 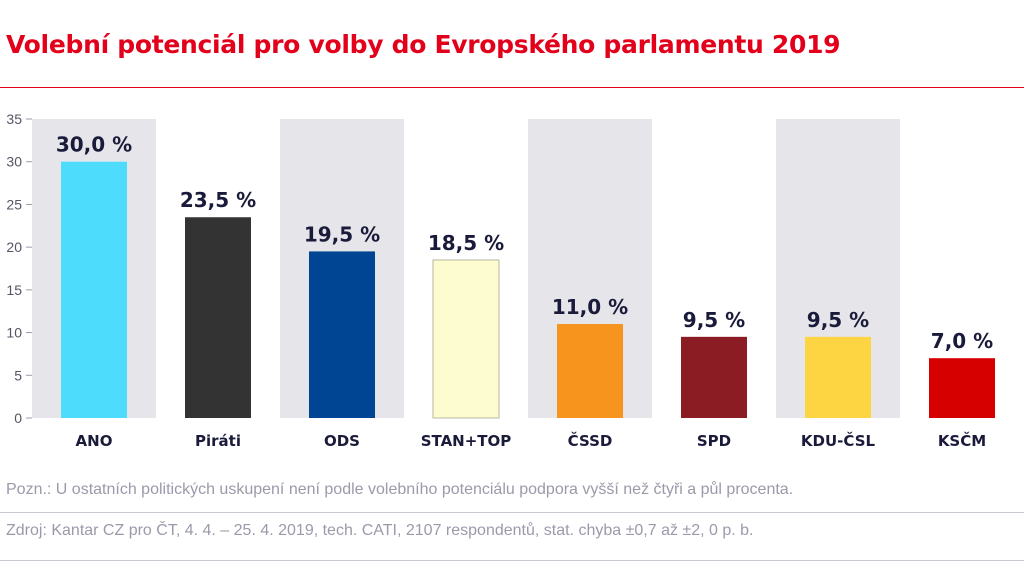 I want to click on y-tick-label: 30, so click(x=14, y=162).